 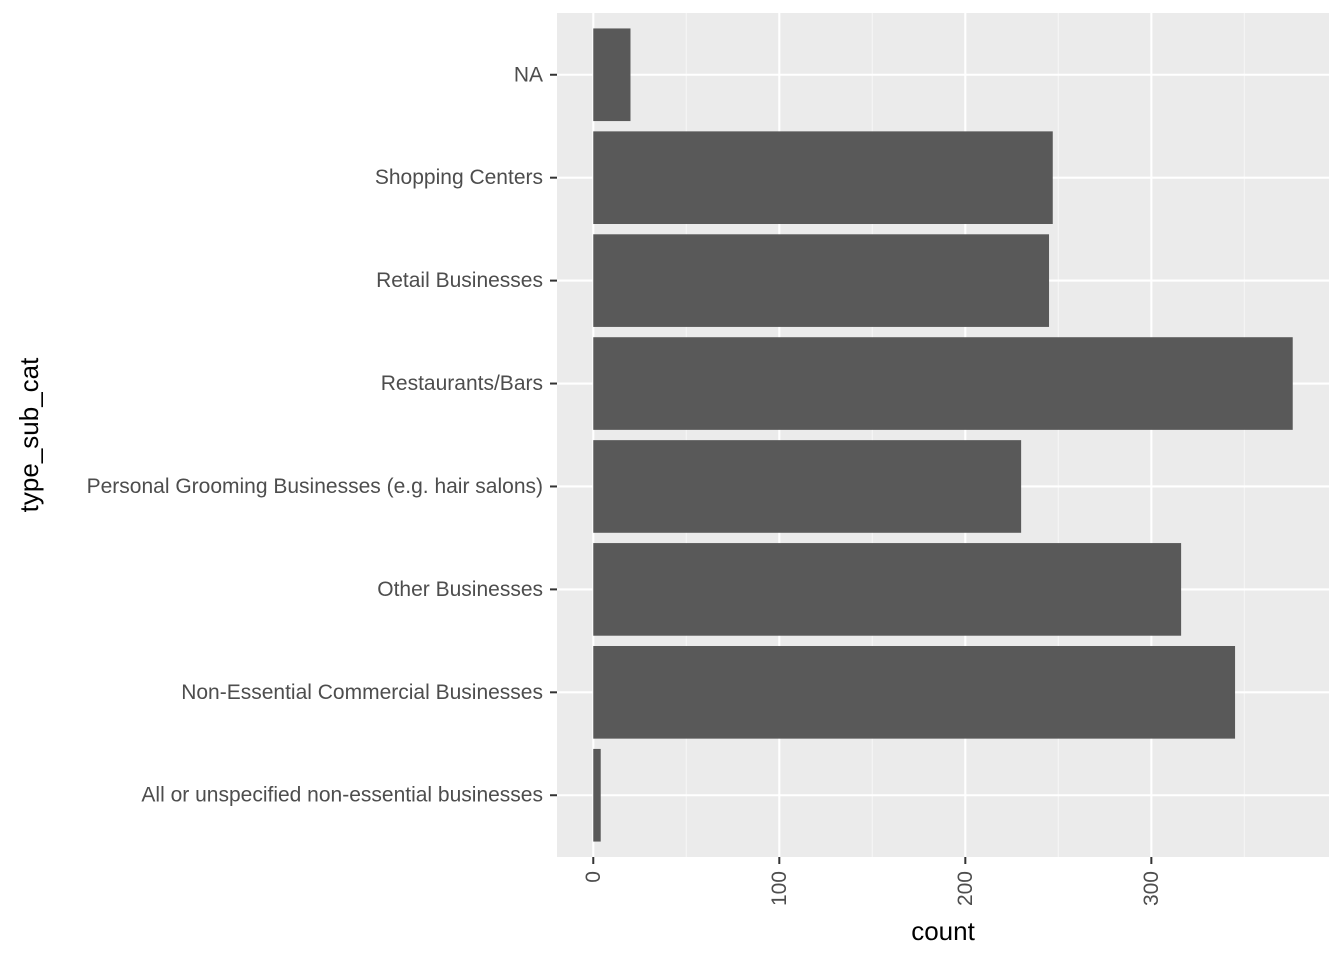 I want to click on x-tick-label: 100, so click(x=779, y=888).